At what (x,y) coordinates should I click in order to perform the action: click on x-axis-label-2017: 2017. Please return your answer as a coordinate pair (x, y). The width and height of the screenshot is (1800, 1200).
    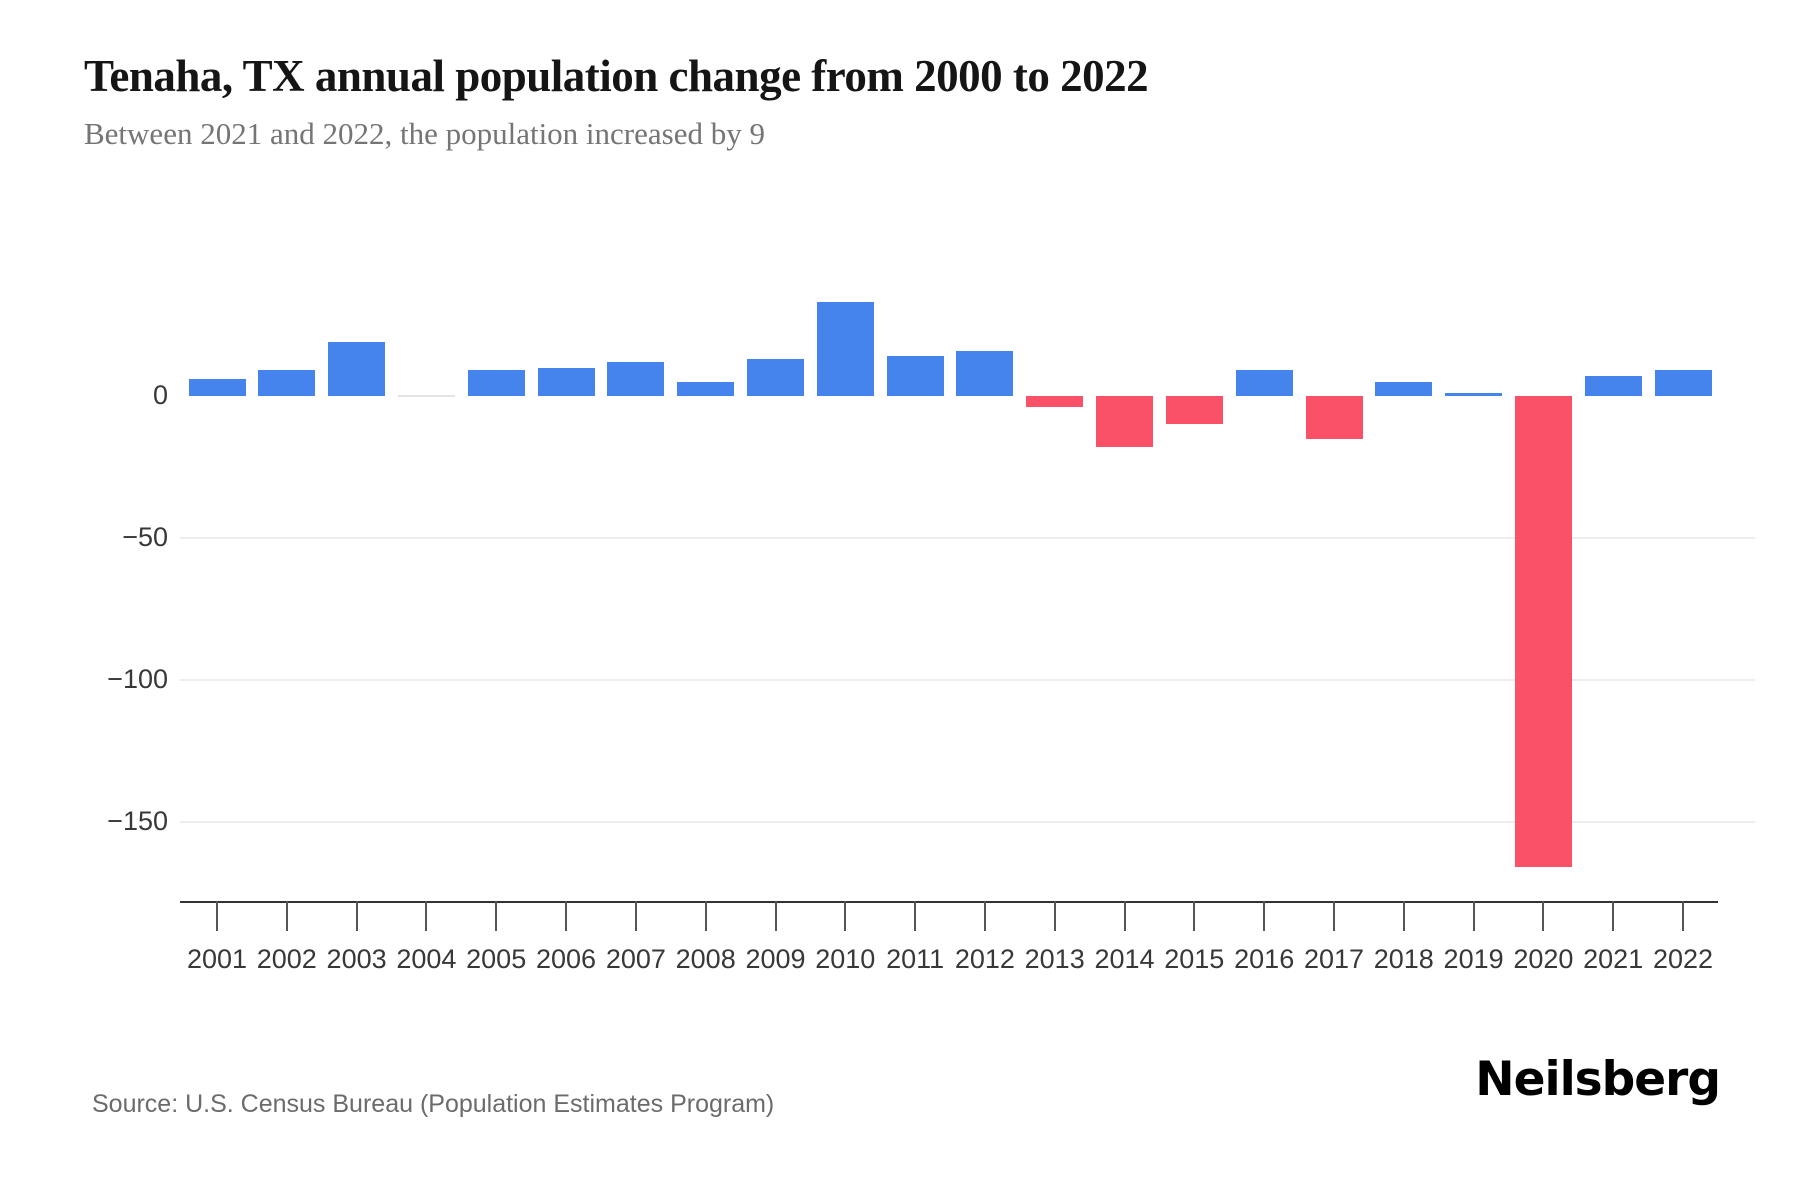
    Looking at the image, I should click on (1334, 959).